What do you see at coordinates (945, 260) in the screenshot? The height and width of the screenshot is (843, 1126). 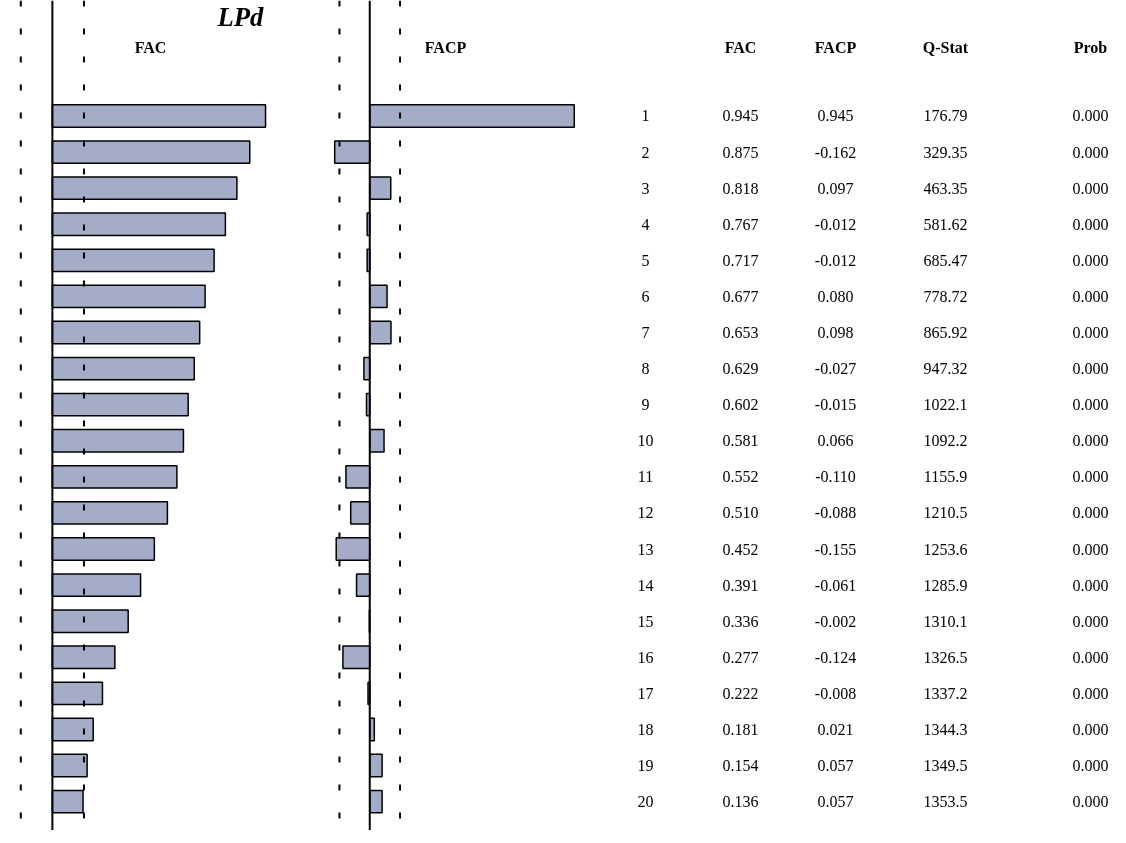 I see `text: 685.47` at bounding box center [945, 260].